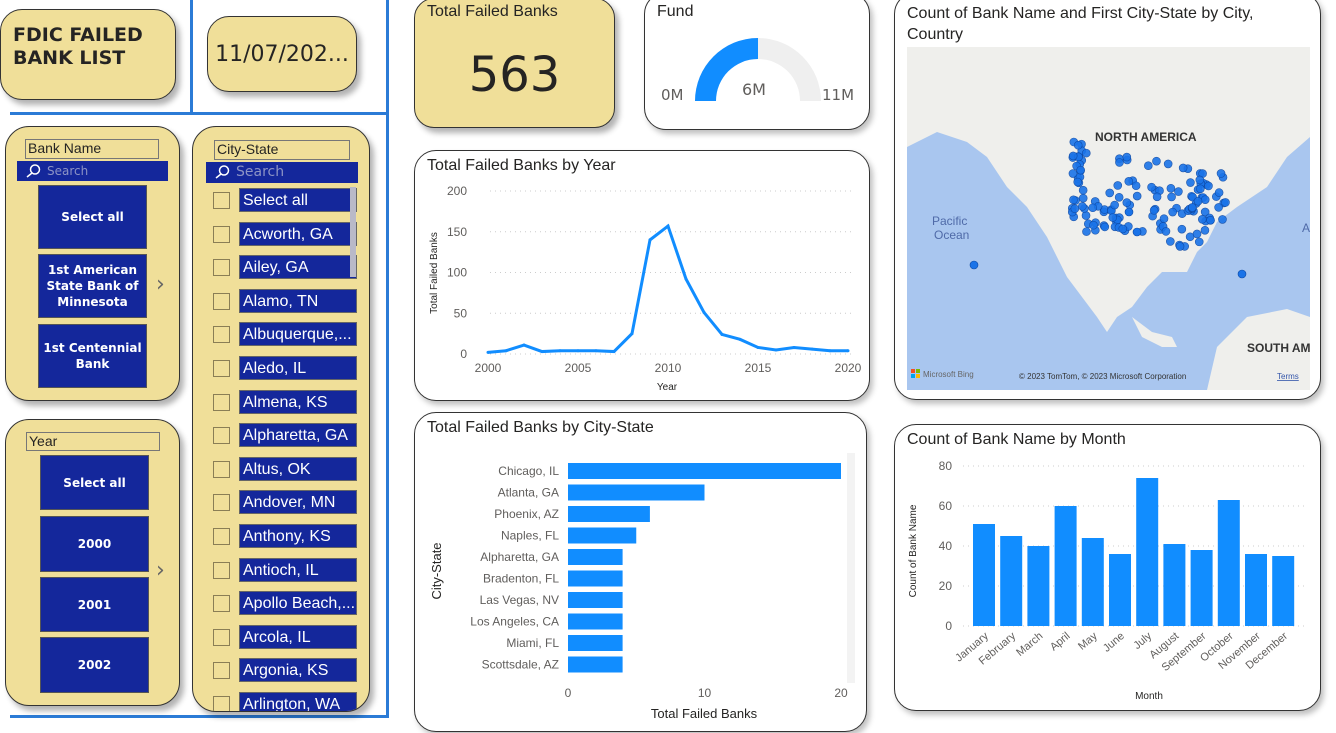 The width and height of the screenshot is (1336, 733). What do you see at coordinates (1154, 332) in the screenshot?
I see `landmass` at bounding box center [1154, 332].